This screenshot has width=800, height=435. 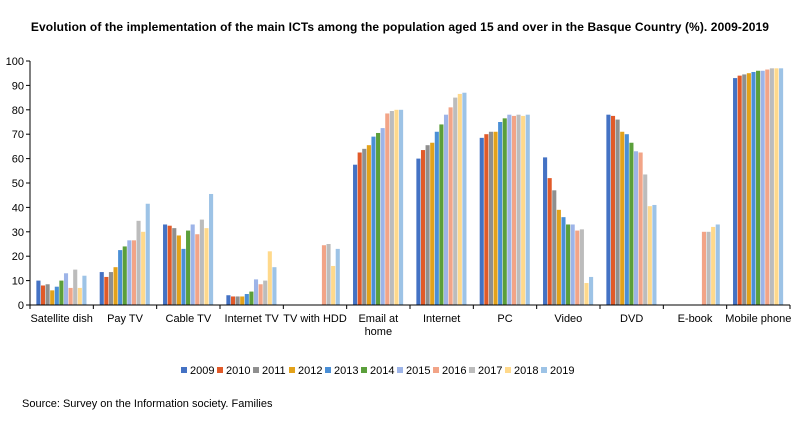 What do you see at coordinates (61, 319) in the screenshot?
I see `category-label: Satellite dish` at bounding box center [61, 319].